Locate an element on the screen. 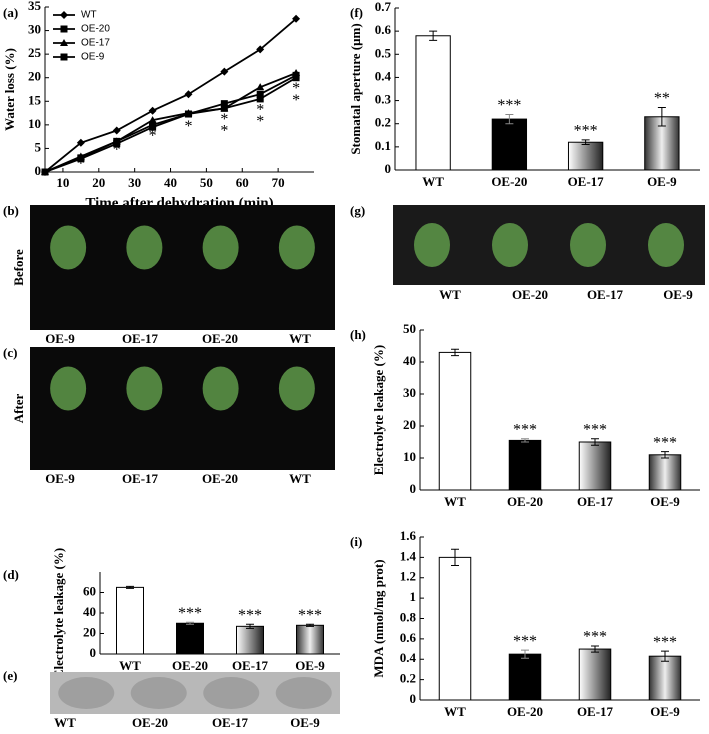  side-label: After is located at coordinates (18, 408).